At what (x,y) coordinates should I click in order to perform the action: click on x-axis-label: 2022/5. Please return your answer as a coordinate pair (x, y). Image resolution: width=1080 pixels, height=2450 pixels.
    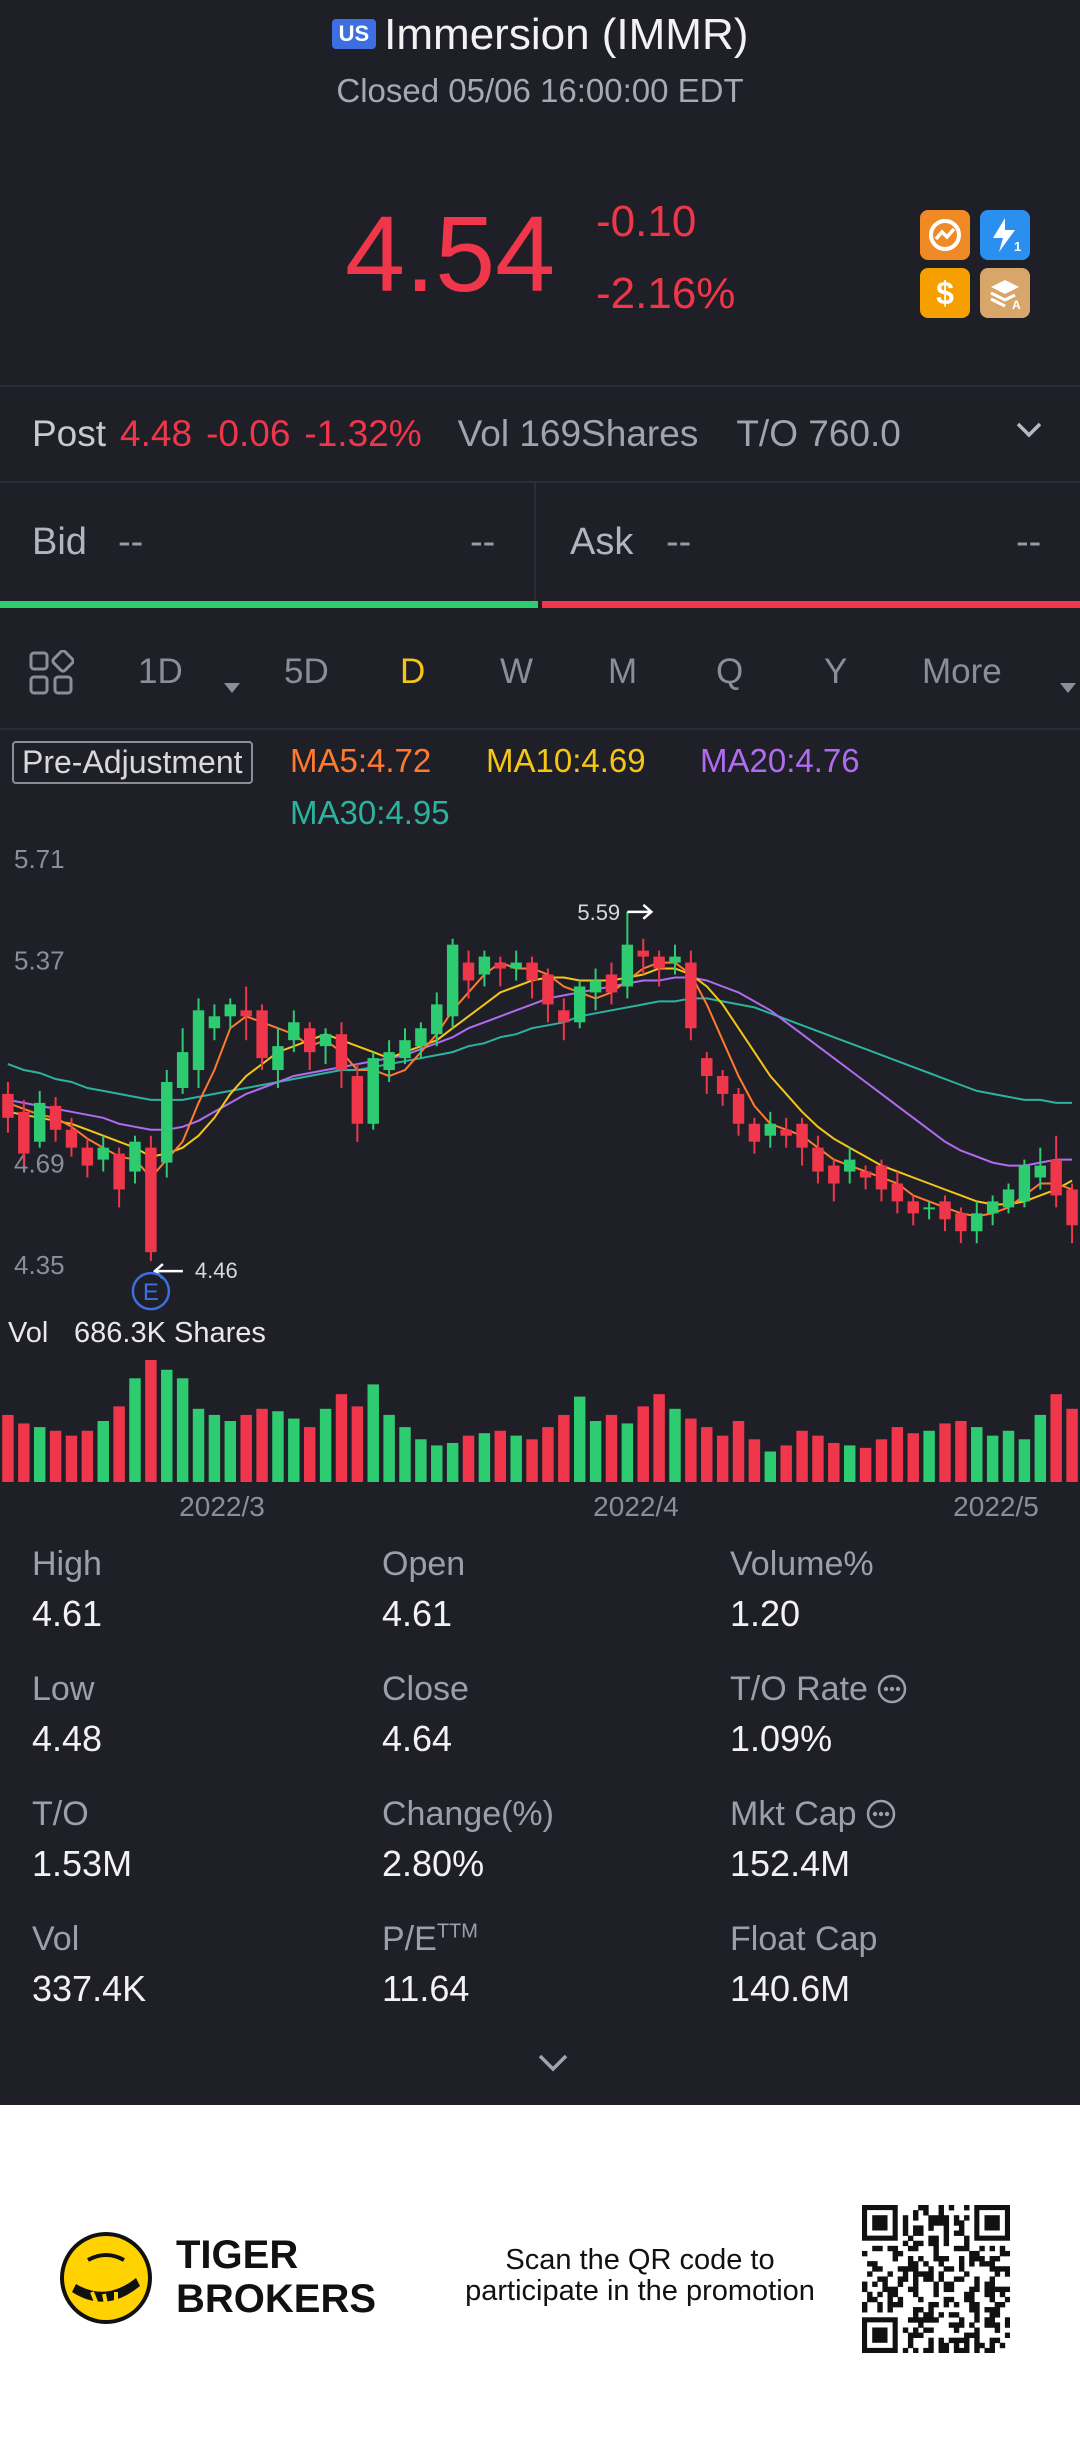
    Looking at the image, I should click on (996, 1505).